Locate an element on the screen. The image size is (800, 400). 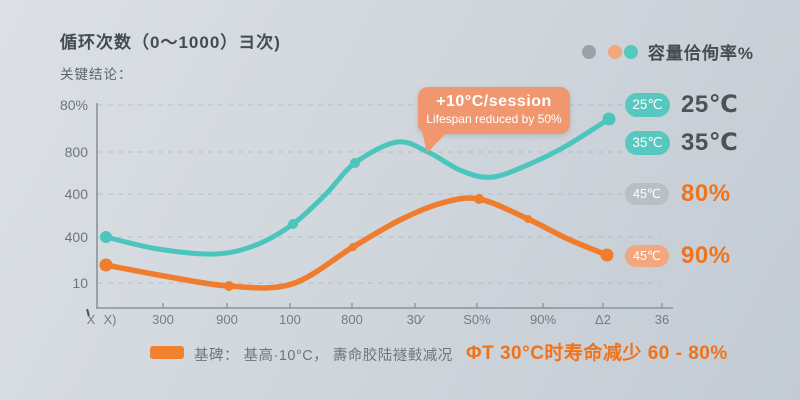
conclusion-label: 关键结论： is located at coordinates (96, 74).